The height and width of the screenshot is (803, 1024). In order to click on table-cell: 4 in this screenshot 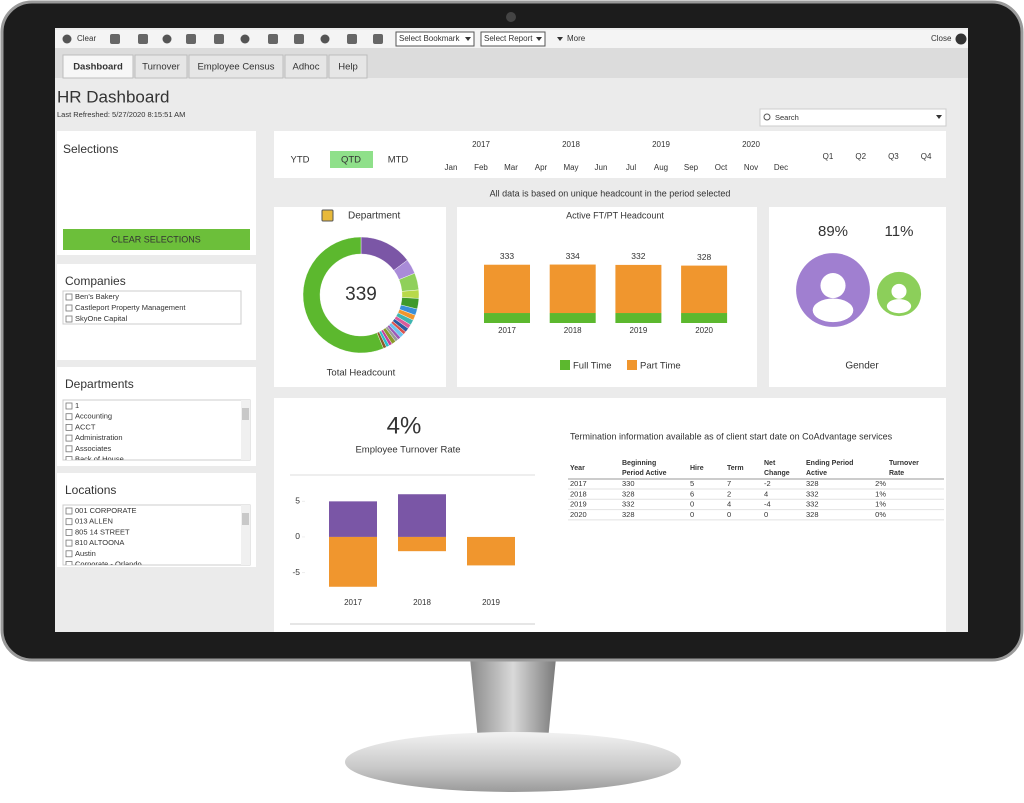, I will do `click(729, 504)`.